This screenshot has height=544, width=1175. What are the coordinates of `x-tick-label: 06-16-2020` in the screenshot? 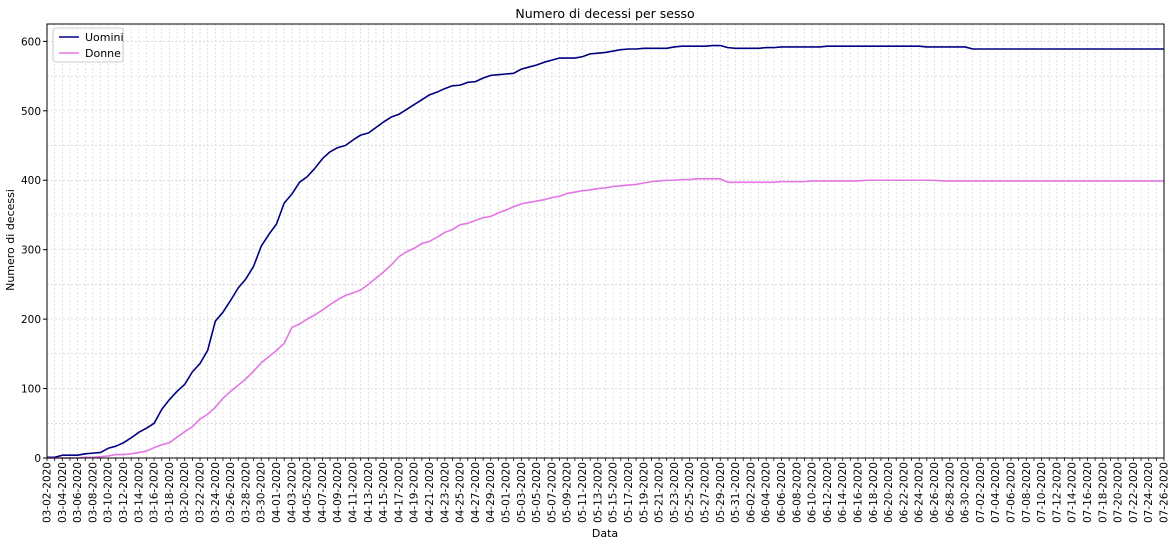 It's located at (858, 492).